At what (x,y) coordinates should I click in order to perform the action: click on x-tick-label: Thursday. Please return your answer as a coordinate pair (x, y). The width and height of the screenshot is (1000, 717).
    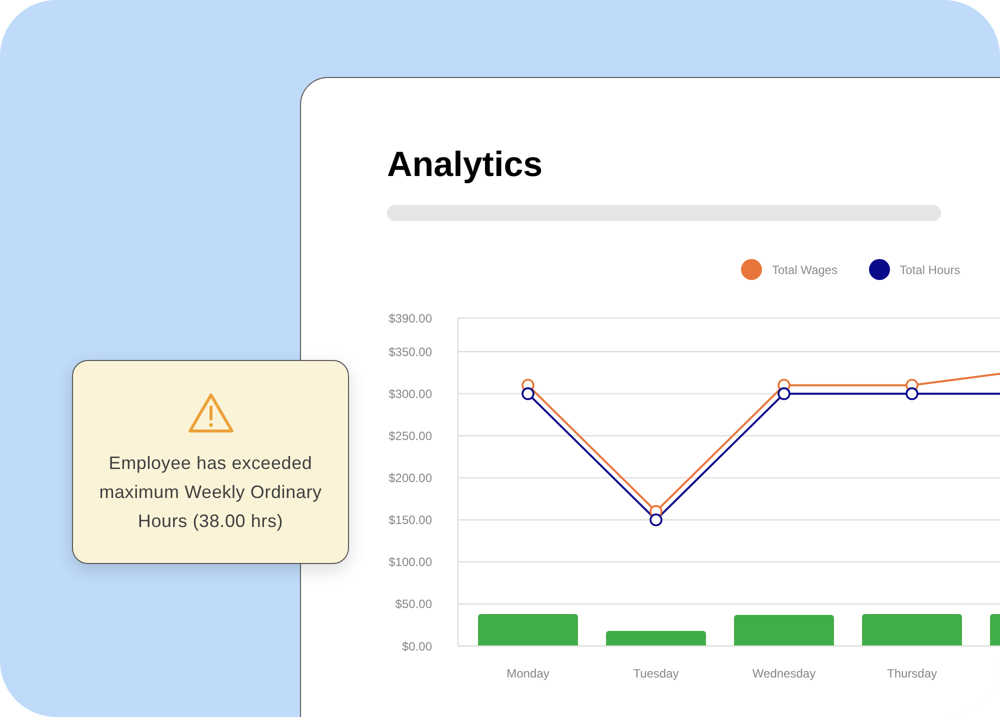
    Looking at the image, I should click on (912, 673).